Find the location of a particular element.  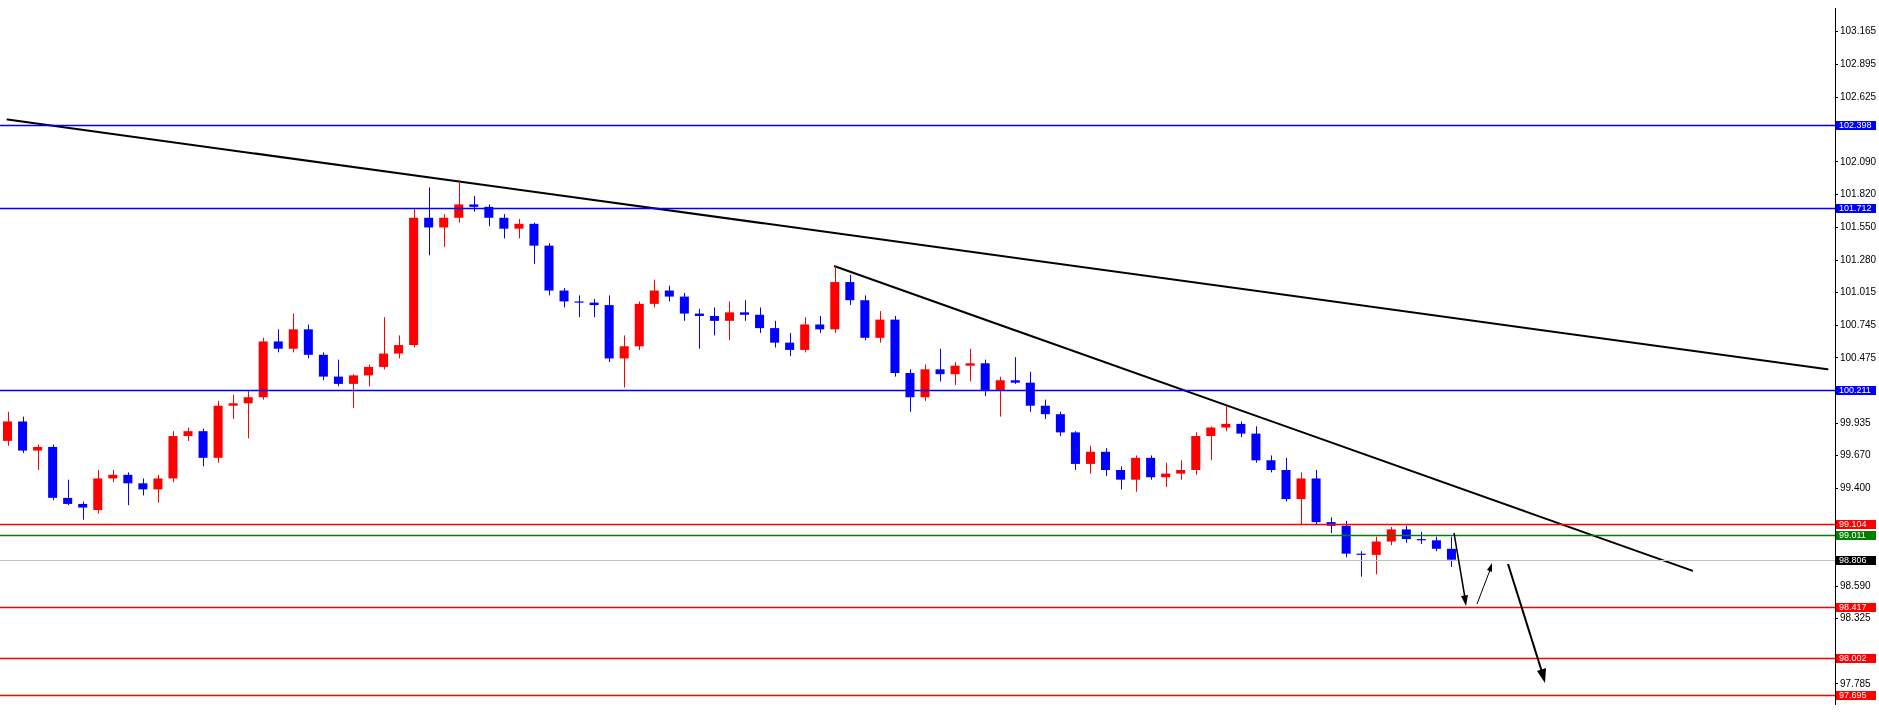

ref-line-label: 98.417 is located at coordinates (1853, 606).